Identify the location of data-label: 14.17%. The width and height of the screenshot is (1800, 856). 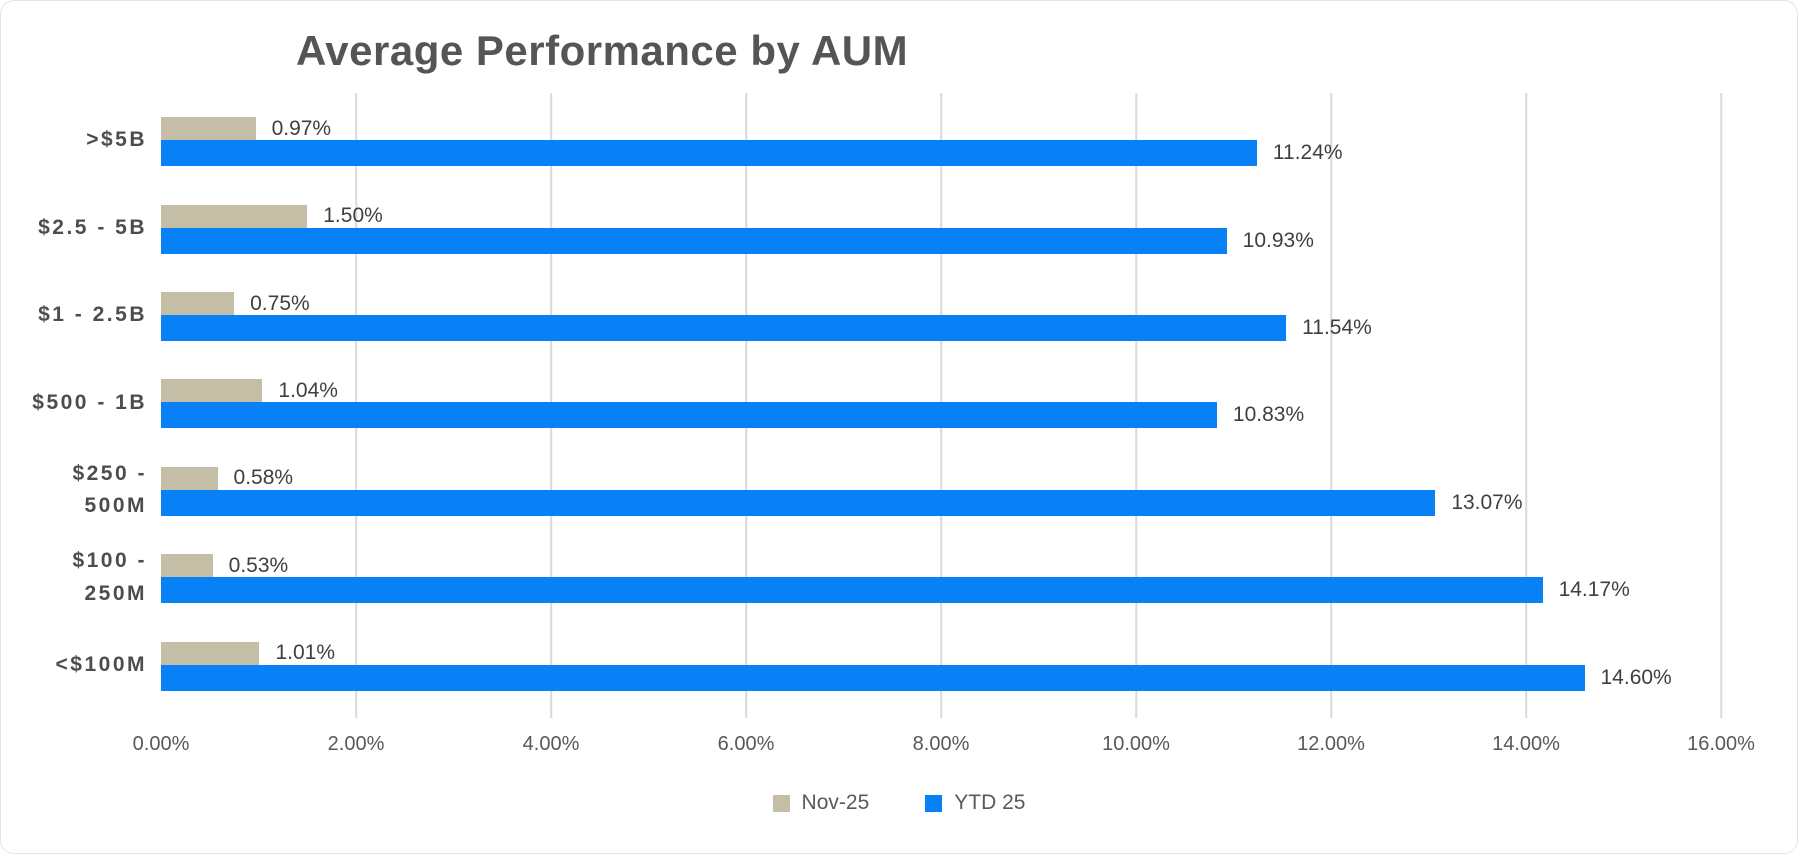
(1594, 590).